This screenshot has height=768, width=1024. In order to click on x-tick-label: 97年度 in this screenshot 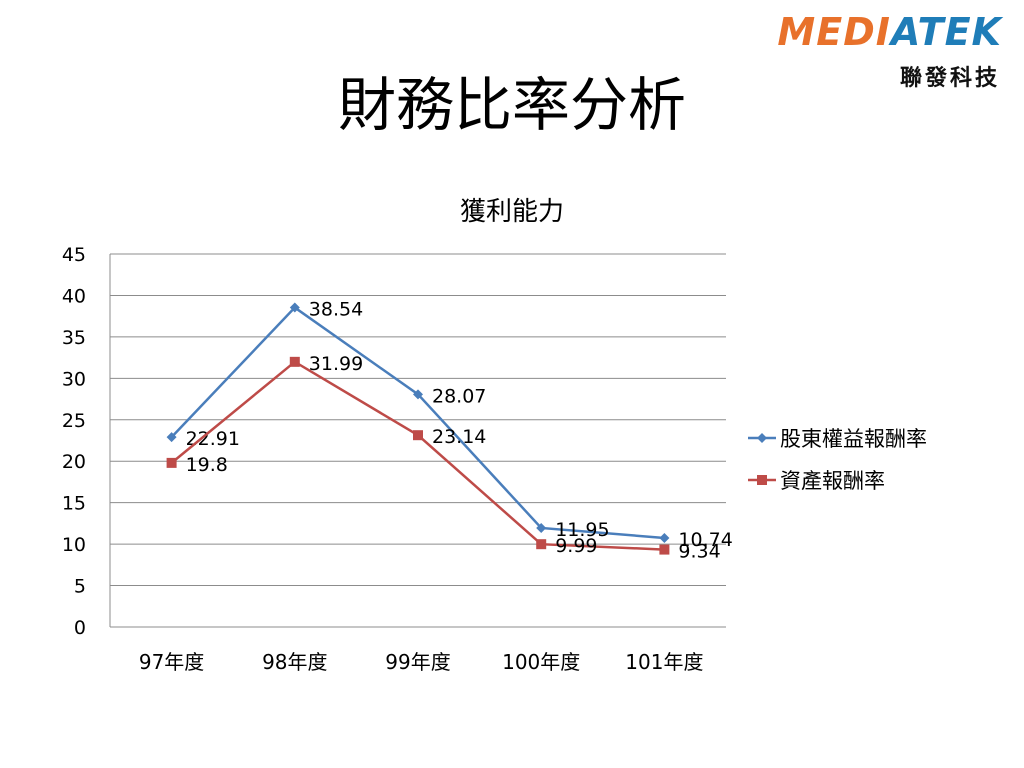, I will do `click(171, 662)`.